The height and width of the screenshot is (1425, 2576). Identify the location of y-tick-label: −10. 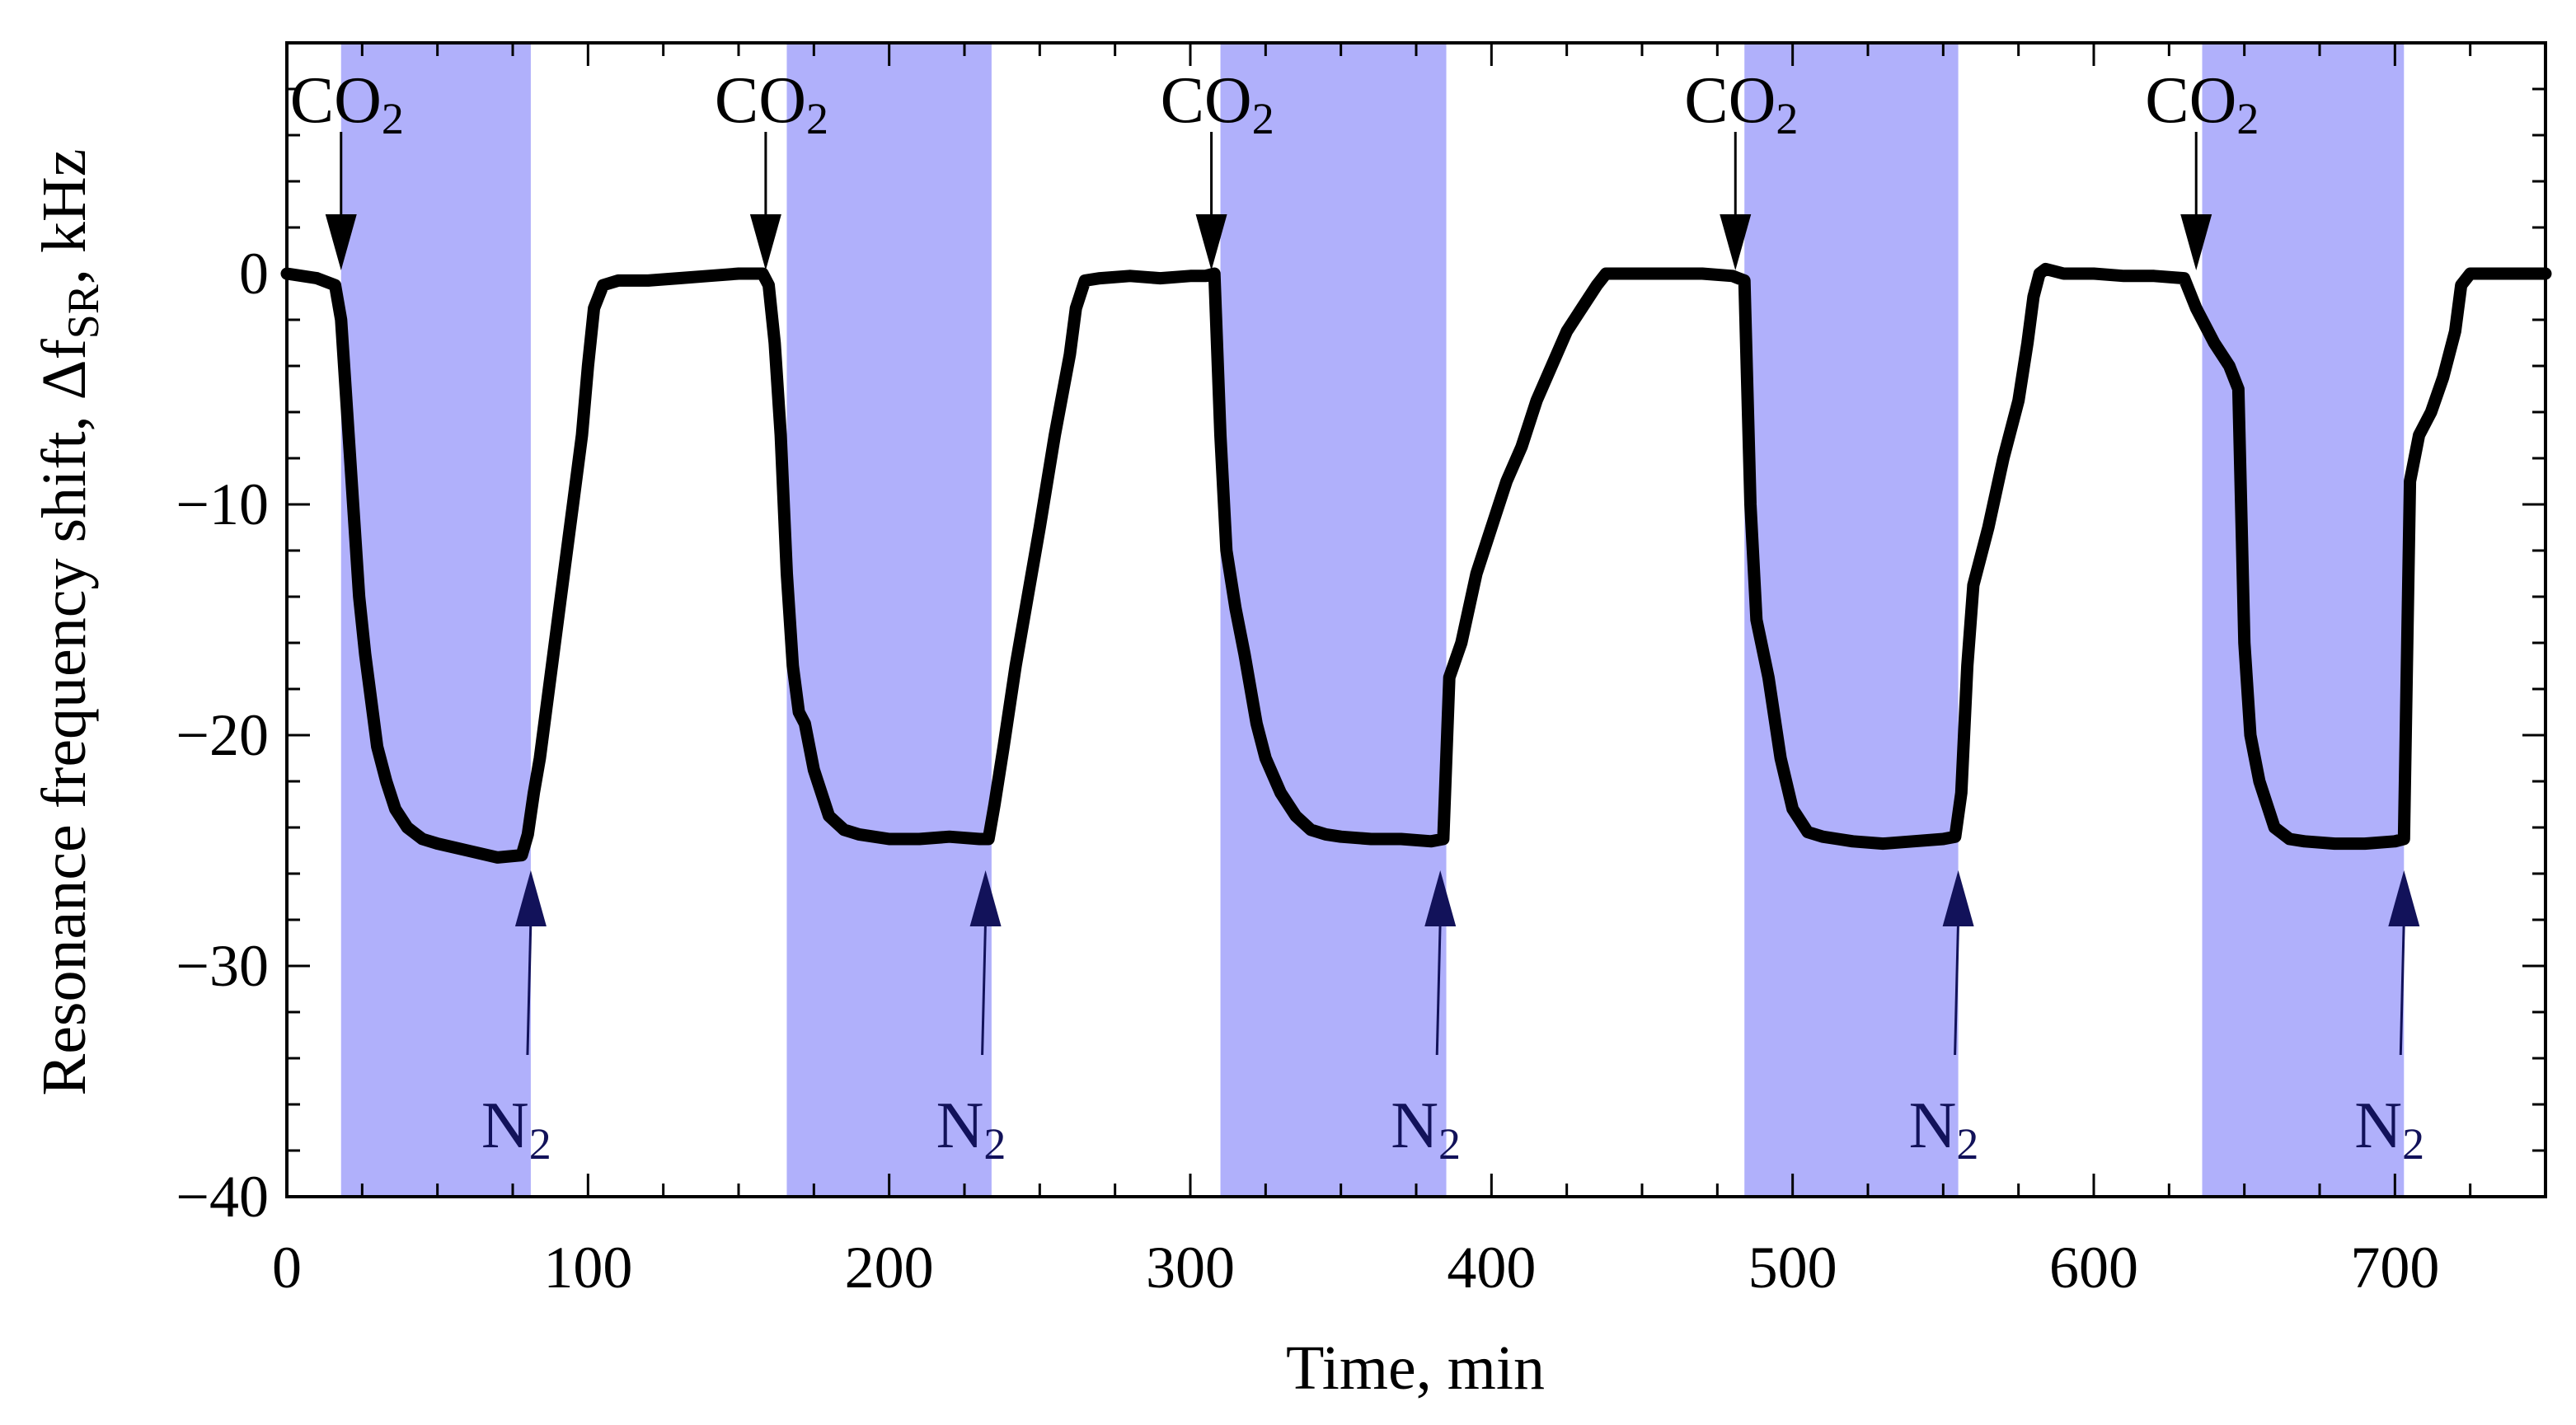
(222, 504).